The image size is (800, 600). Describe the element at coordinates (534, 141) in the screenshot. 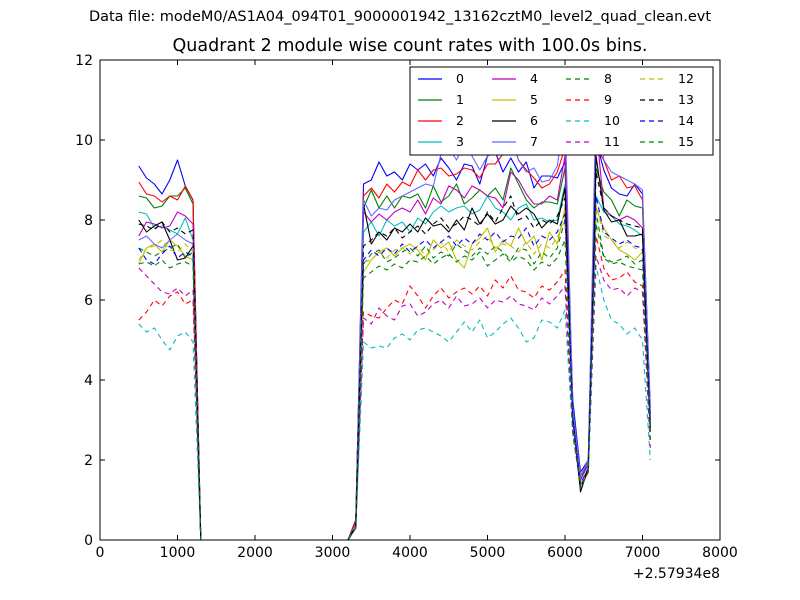

I see `legend-label: 7` at that location.